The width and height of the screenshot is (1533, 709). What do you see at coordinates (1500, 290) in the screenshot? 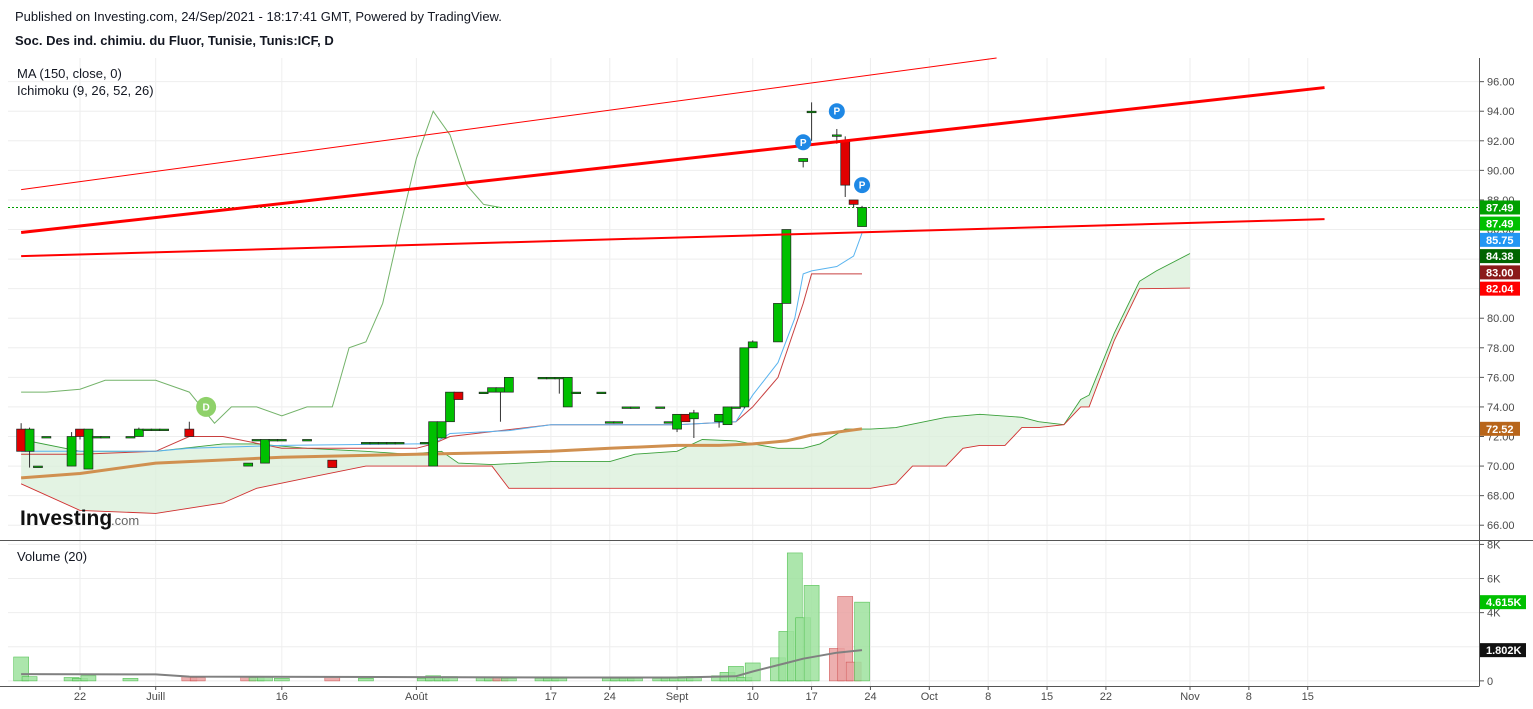
I see `price-tag-label: 82.04` at bounding box center [1500, 290].